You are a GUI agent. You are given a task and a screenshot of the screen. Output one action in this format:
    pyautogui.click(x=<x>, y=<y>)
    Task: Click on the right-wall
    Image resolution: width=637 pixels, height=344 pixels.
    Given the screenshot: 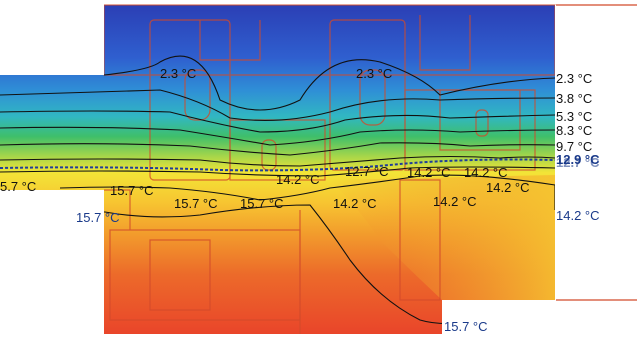 What is the action you would take?
    pyautogui.click(x=596, y=172)
    